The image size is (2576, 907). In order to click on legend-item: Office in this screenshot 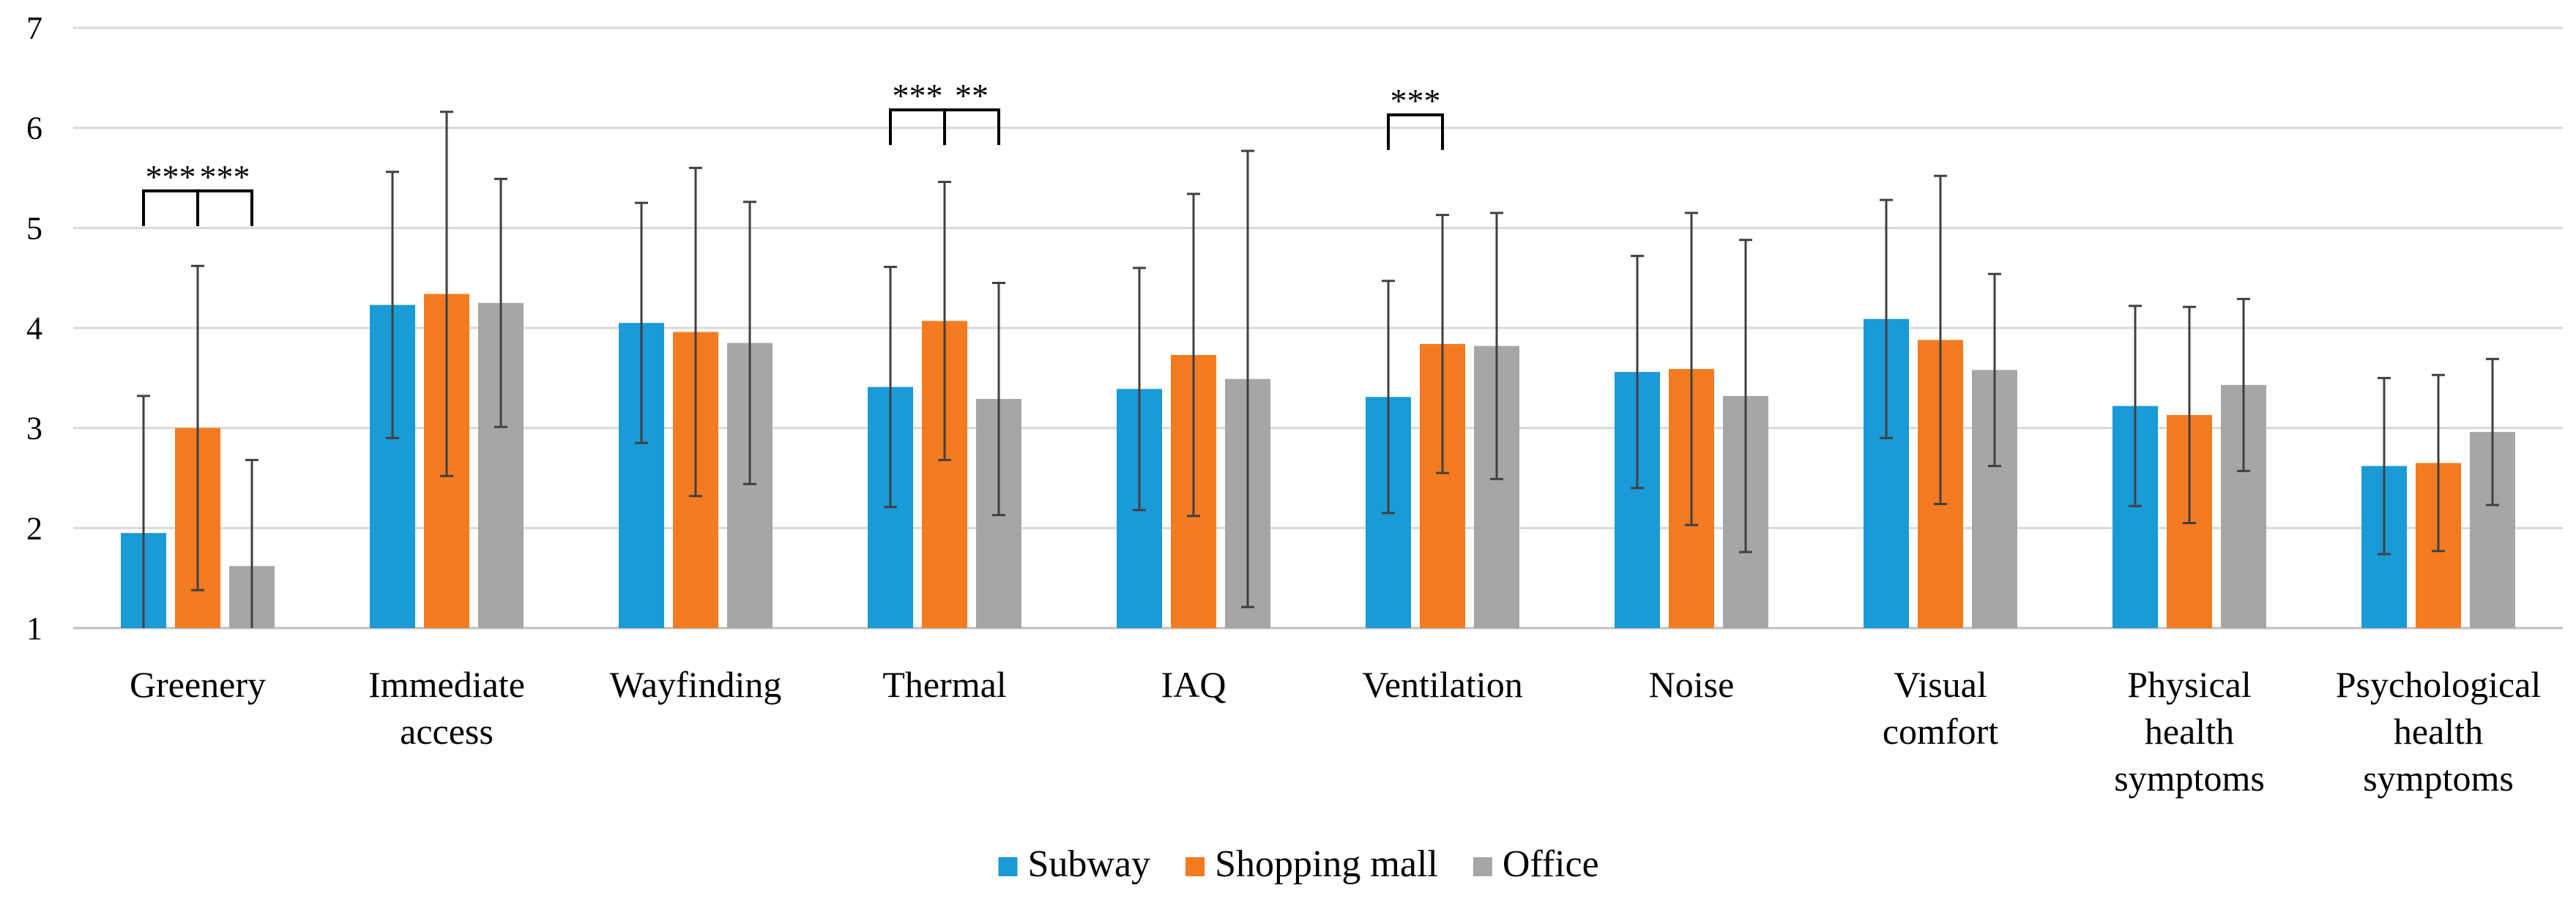, I will do `click(1536, 864)`.